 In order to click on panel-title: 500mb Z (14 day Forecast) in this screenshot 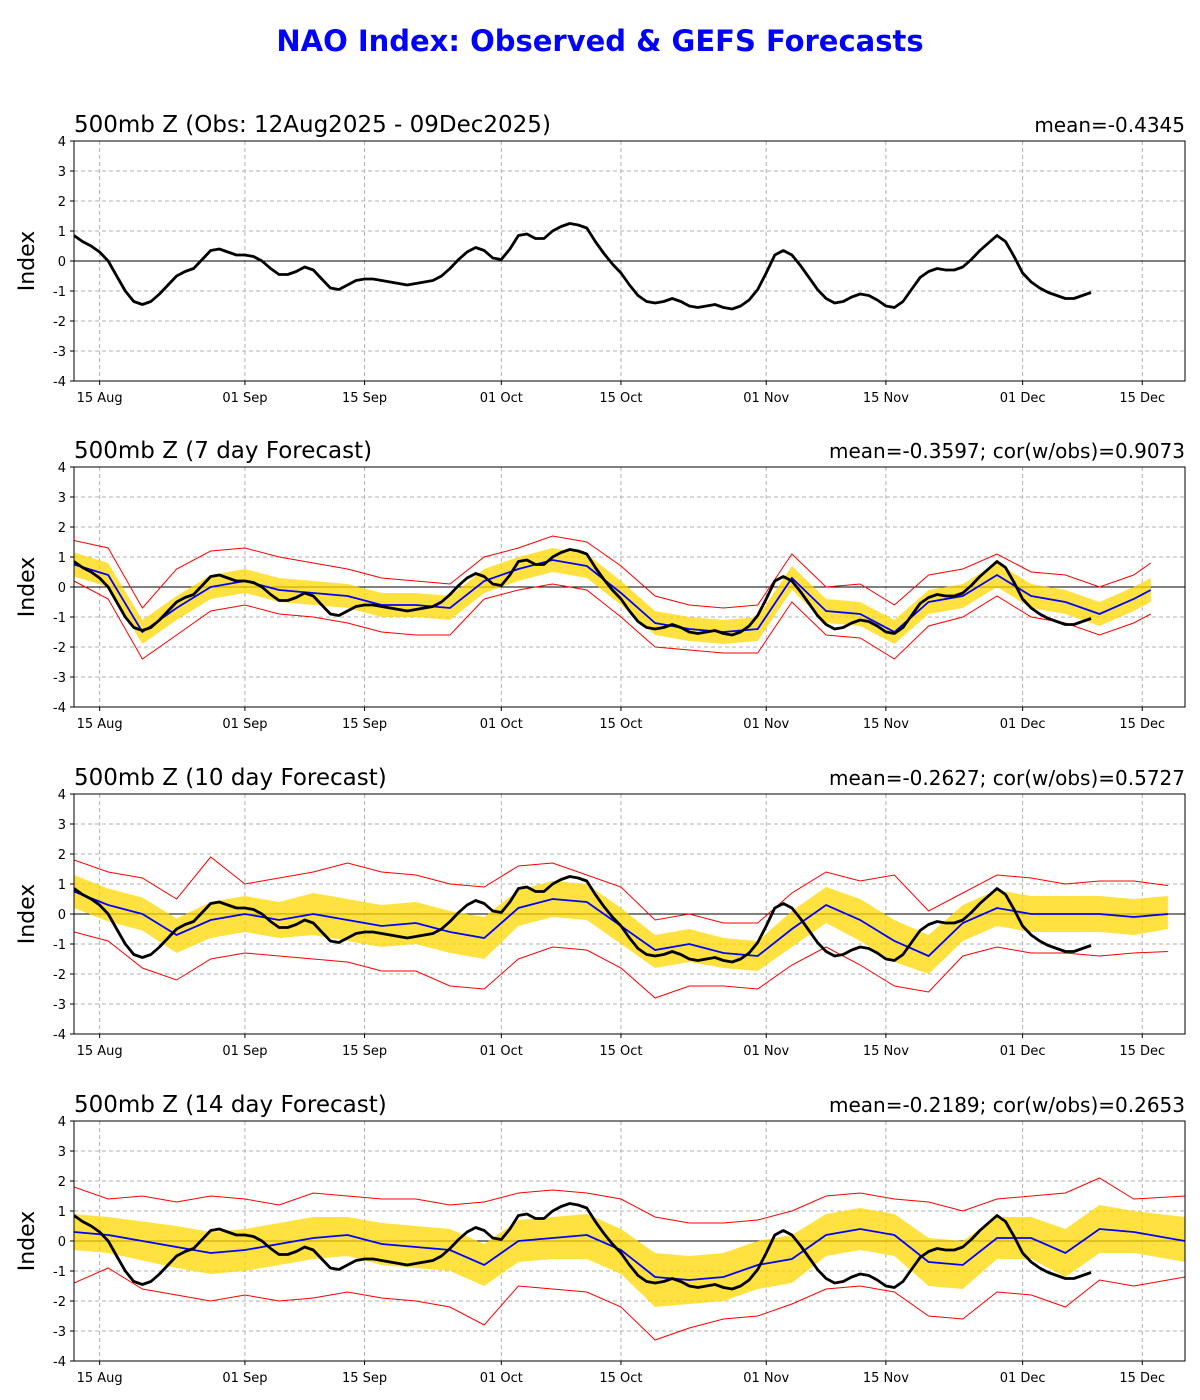, I will do `click(230, 1105)`.